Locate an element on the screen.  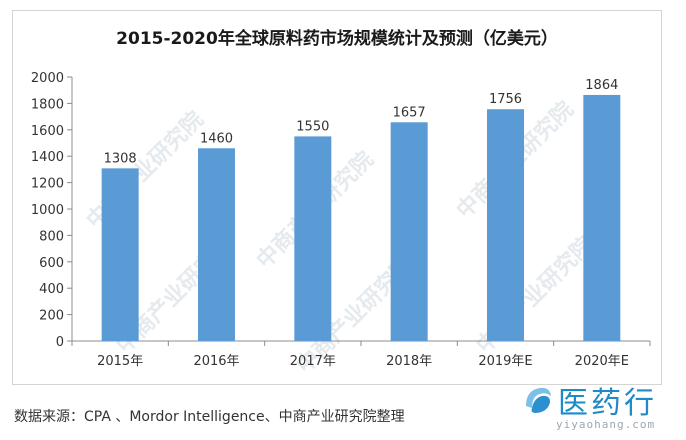
data-label-5: 1864 is located at coordinates (601, 85).